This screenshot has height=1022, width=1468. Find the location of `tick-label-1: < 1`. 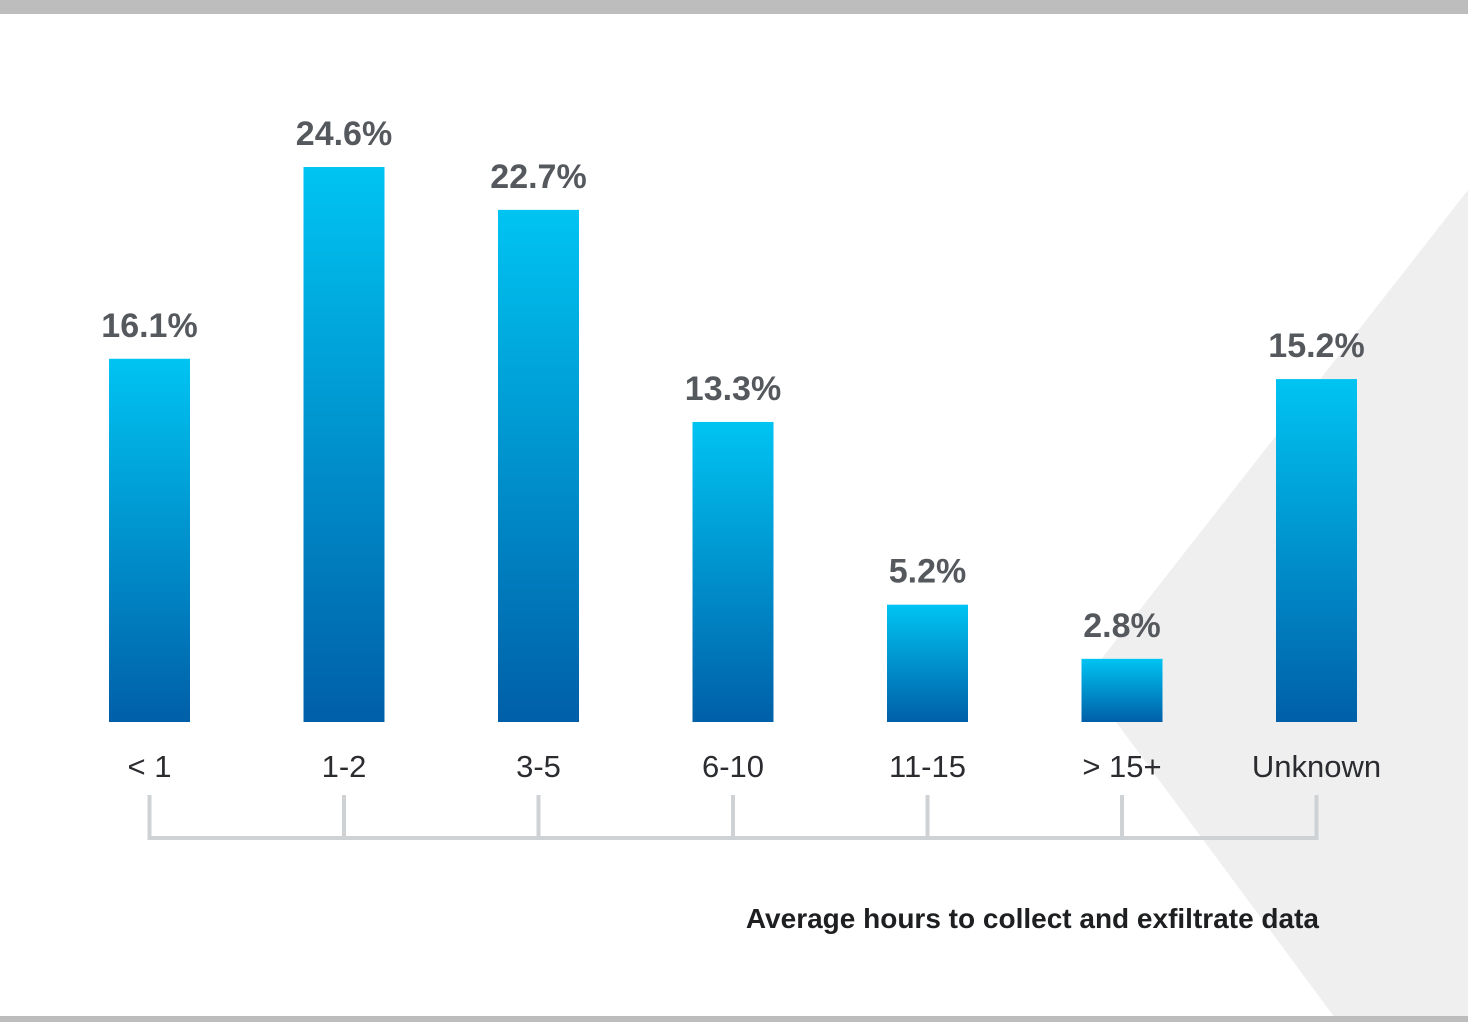

tick-label-1: < 1 is located at coordinates (150, 766).